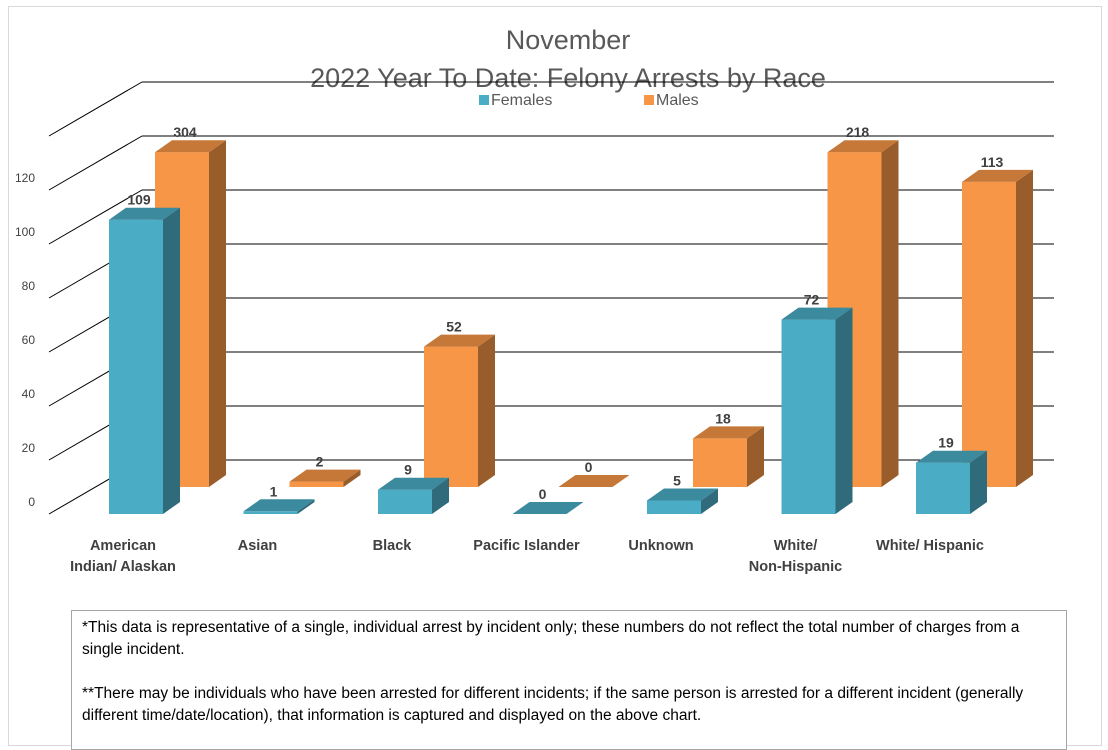 This screenshot has width=1108, height=750. What do you see at coordinates (185, 132) in the screenshot?
I see `data-label-males: 304` at bounding box center [185, 132].